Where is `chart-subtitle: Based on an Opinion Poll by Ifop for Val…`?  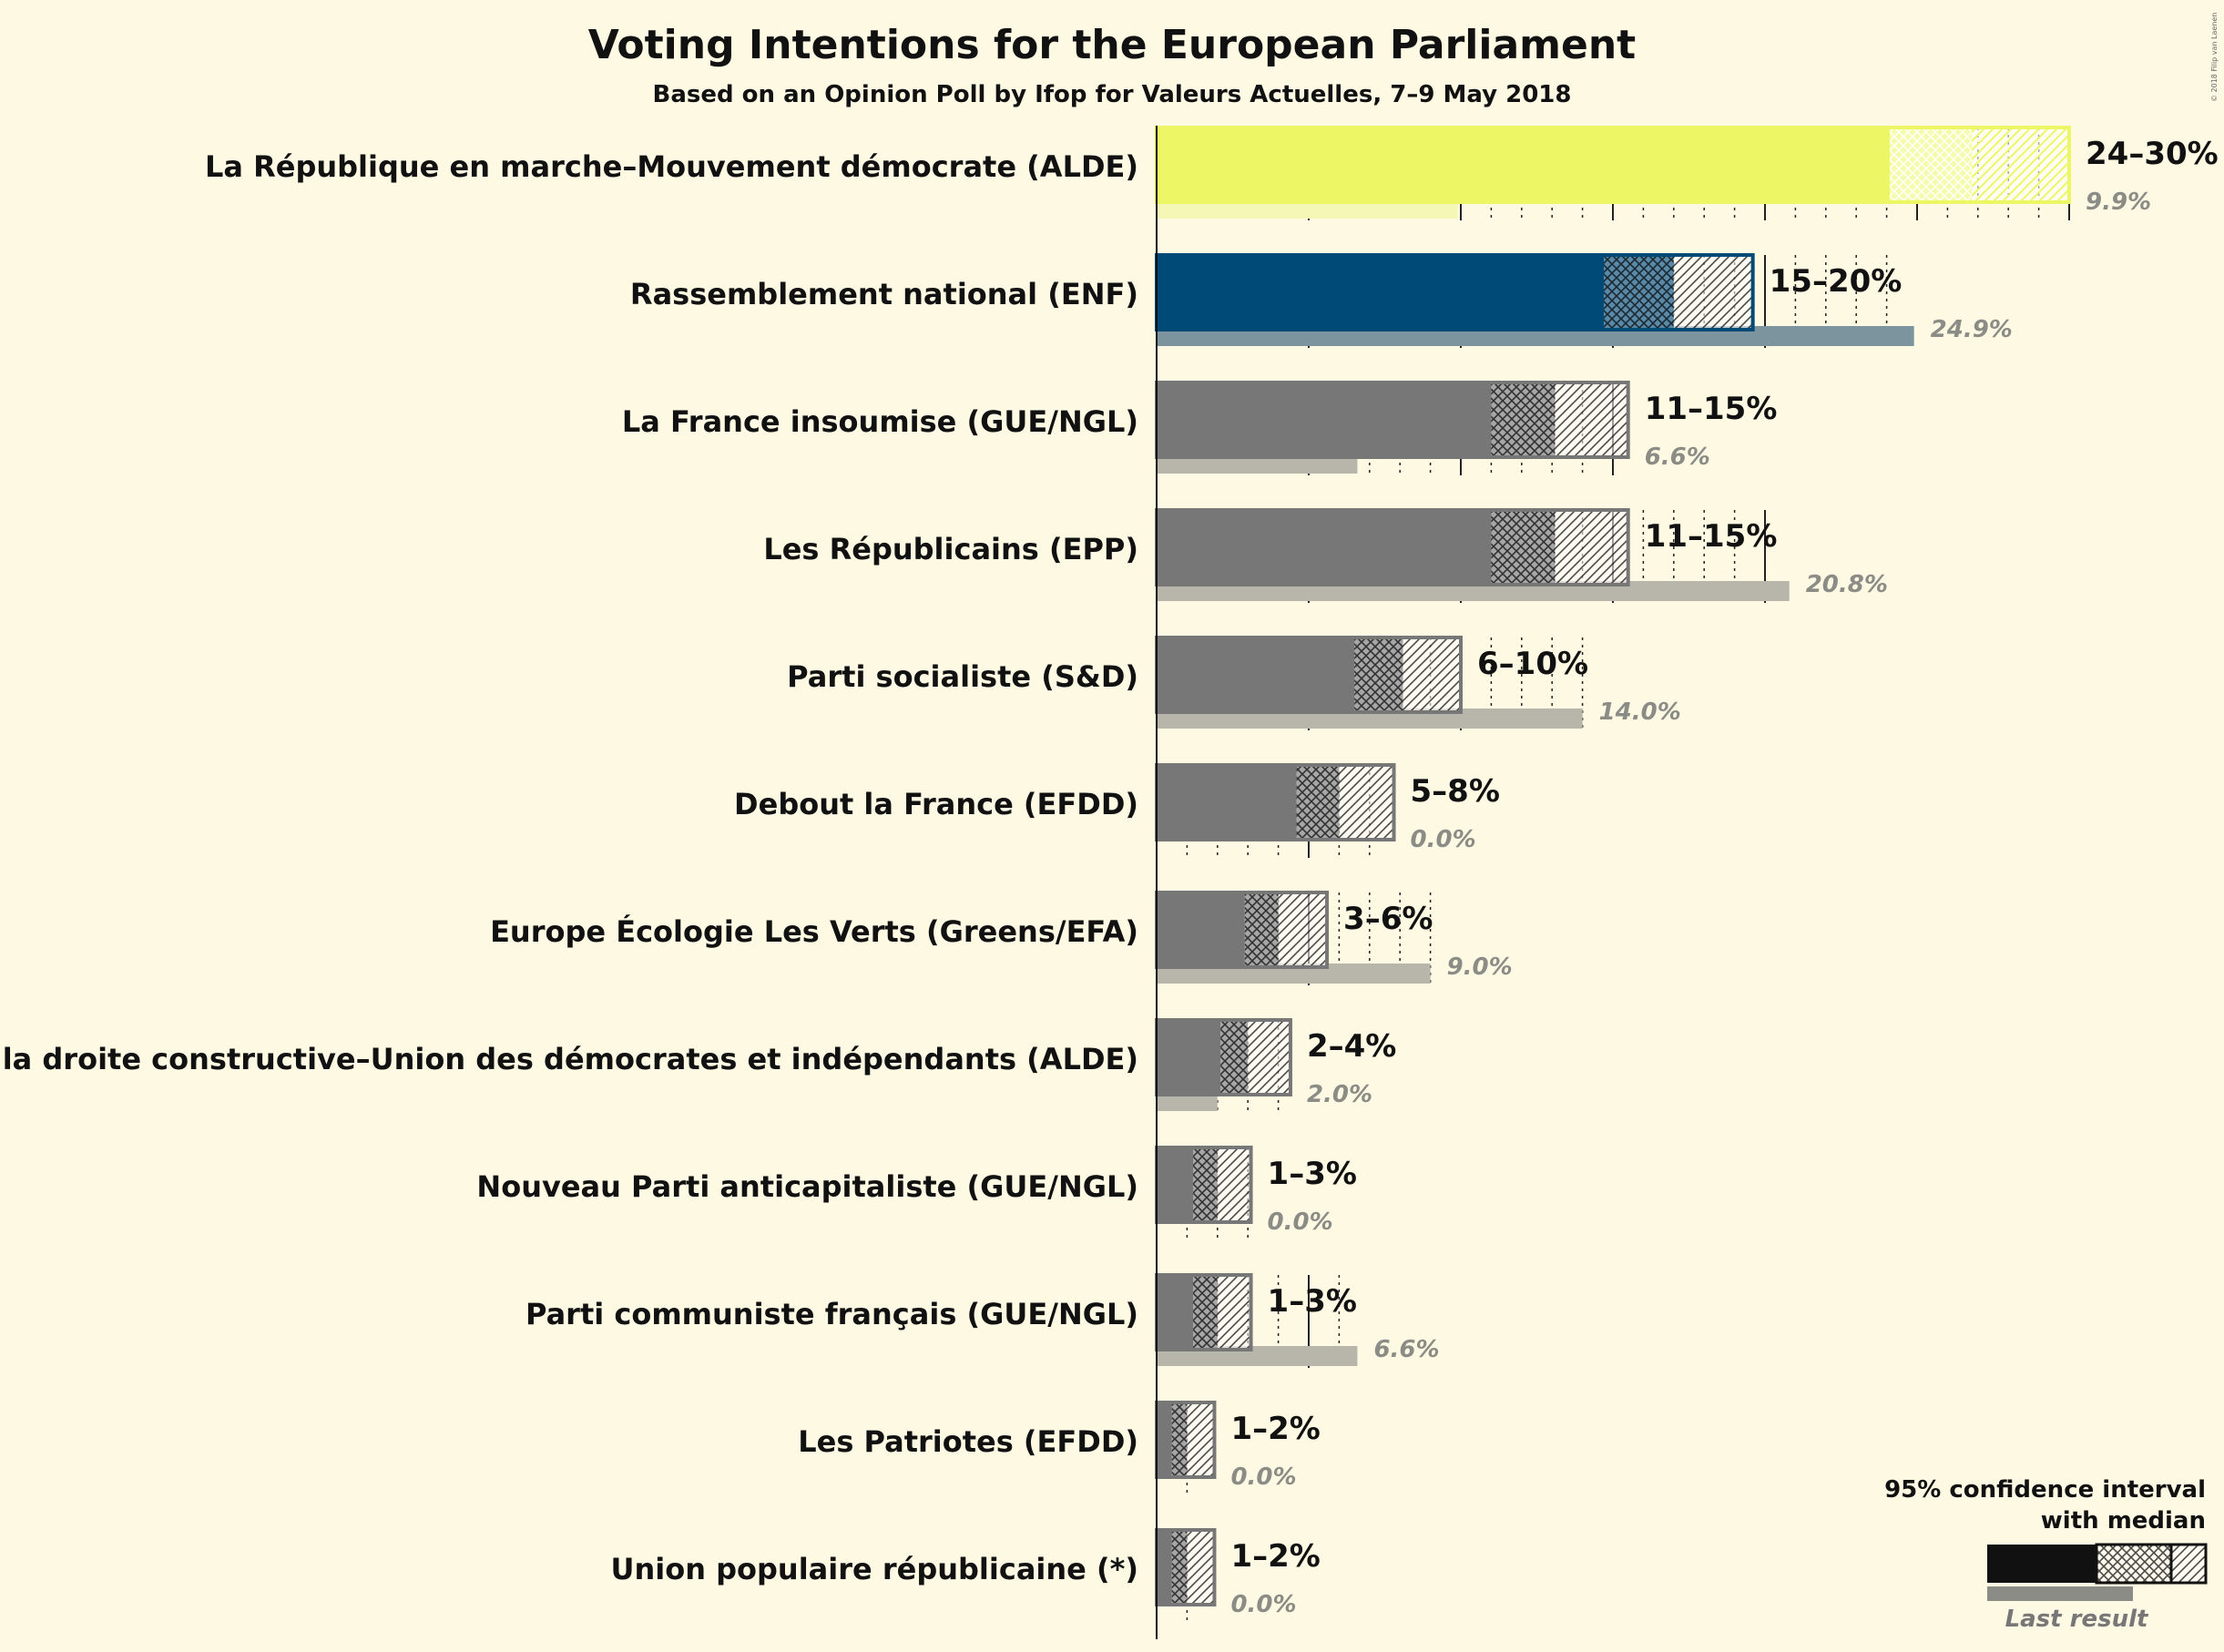 chart-subtitle: Based on an Opinion Poll by Ifop for Val… is located at coordinates (1112, 95).